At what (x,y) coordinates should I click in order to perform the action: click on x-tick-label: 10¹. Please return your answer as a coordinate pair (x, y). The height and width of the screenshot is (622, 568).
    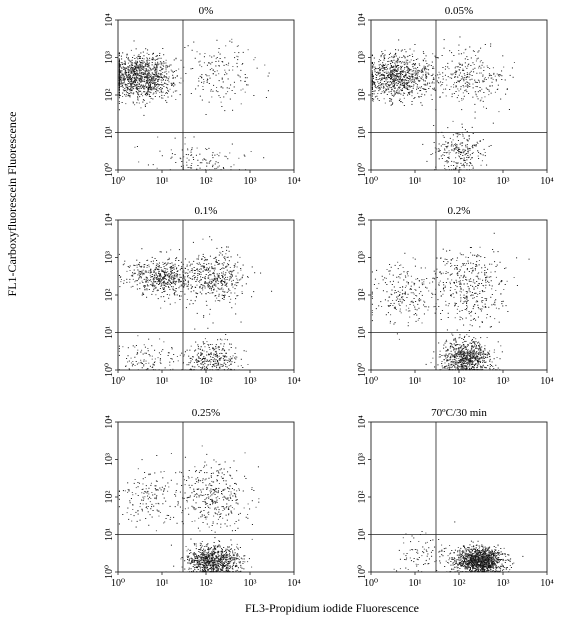
    Looking at the image, I should click on (415, 181).